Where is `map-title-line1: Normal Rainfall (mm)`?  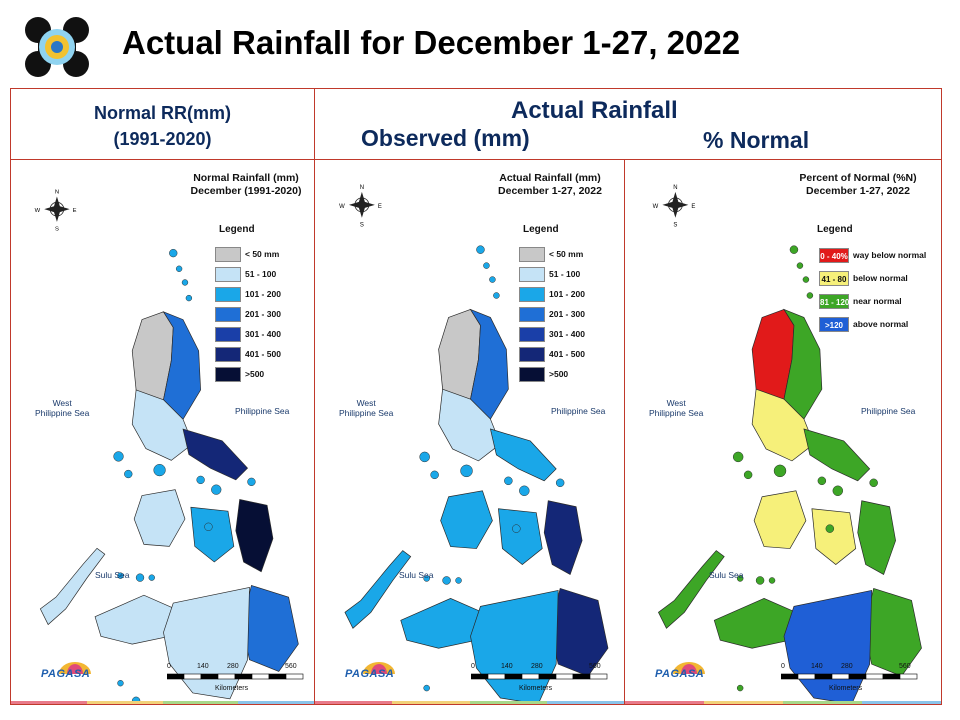
map-title-line1: Normal Rainfall (mm) is located at coordinates (246, 178).